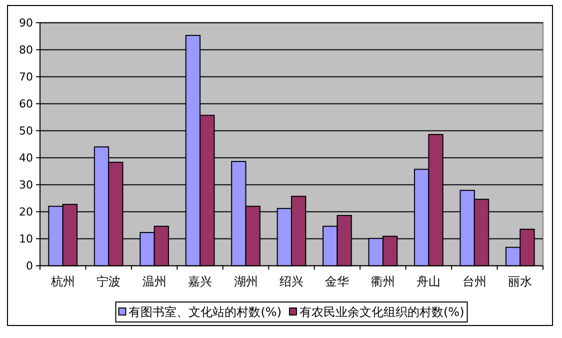 The height and width of the screenshot is (338, 562). What do you see at coordinates (246, 281) in the screenshot?
I see `x-tick-label: 湖州` at bounding box center [246, 281].